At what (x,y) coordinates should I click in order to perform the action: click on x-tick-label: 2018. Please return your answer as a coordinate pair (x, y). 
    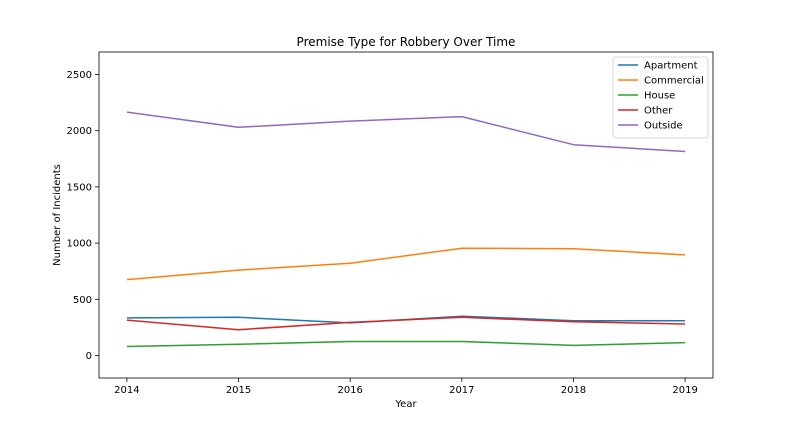
    Looking at the image, I should click on (573, 390).